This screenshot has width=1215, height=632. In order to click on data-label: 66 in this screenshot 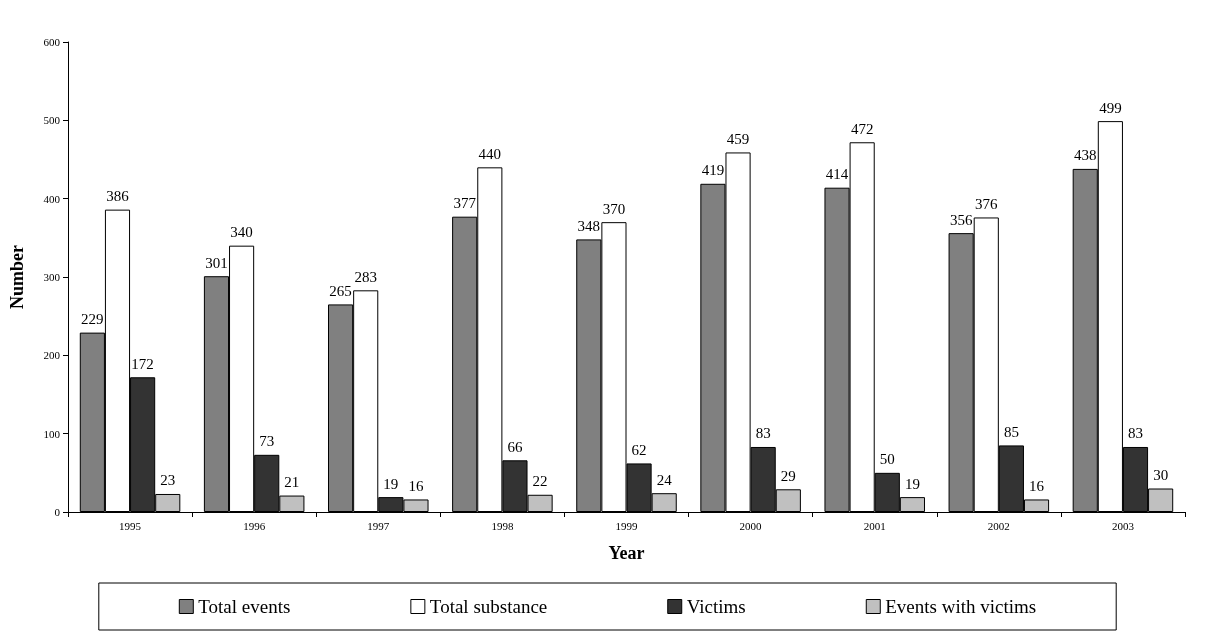, I will do `click(515, 446)`.